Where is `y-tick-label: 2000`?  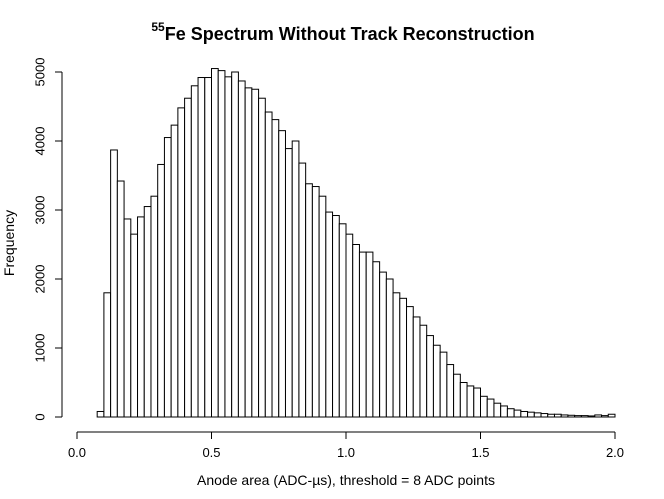 y-tick-label: 2000 is located at coordinates (39, 279).